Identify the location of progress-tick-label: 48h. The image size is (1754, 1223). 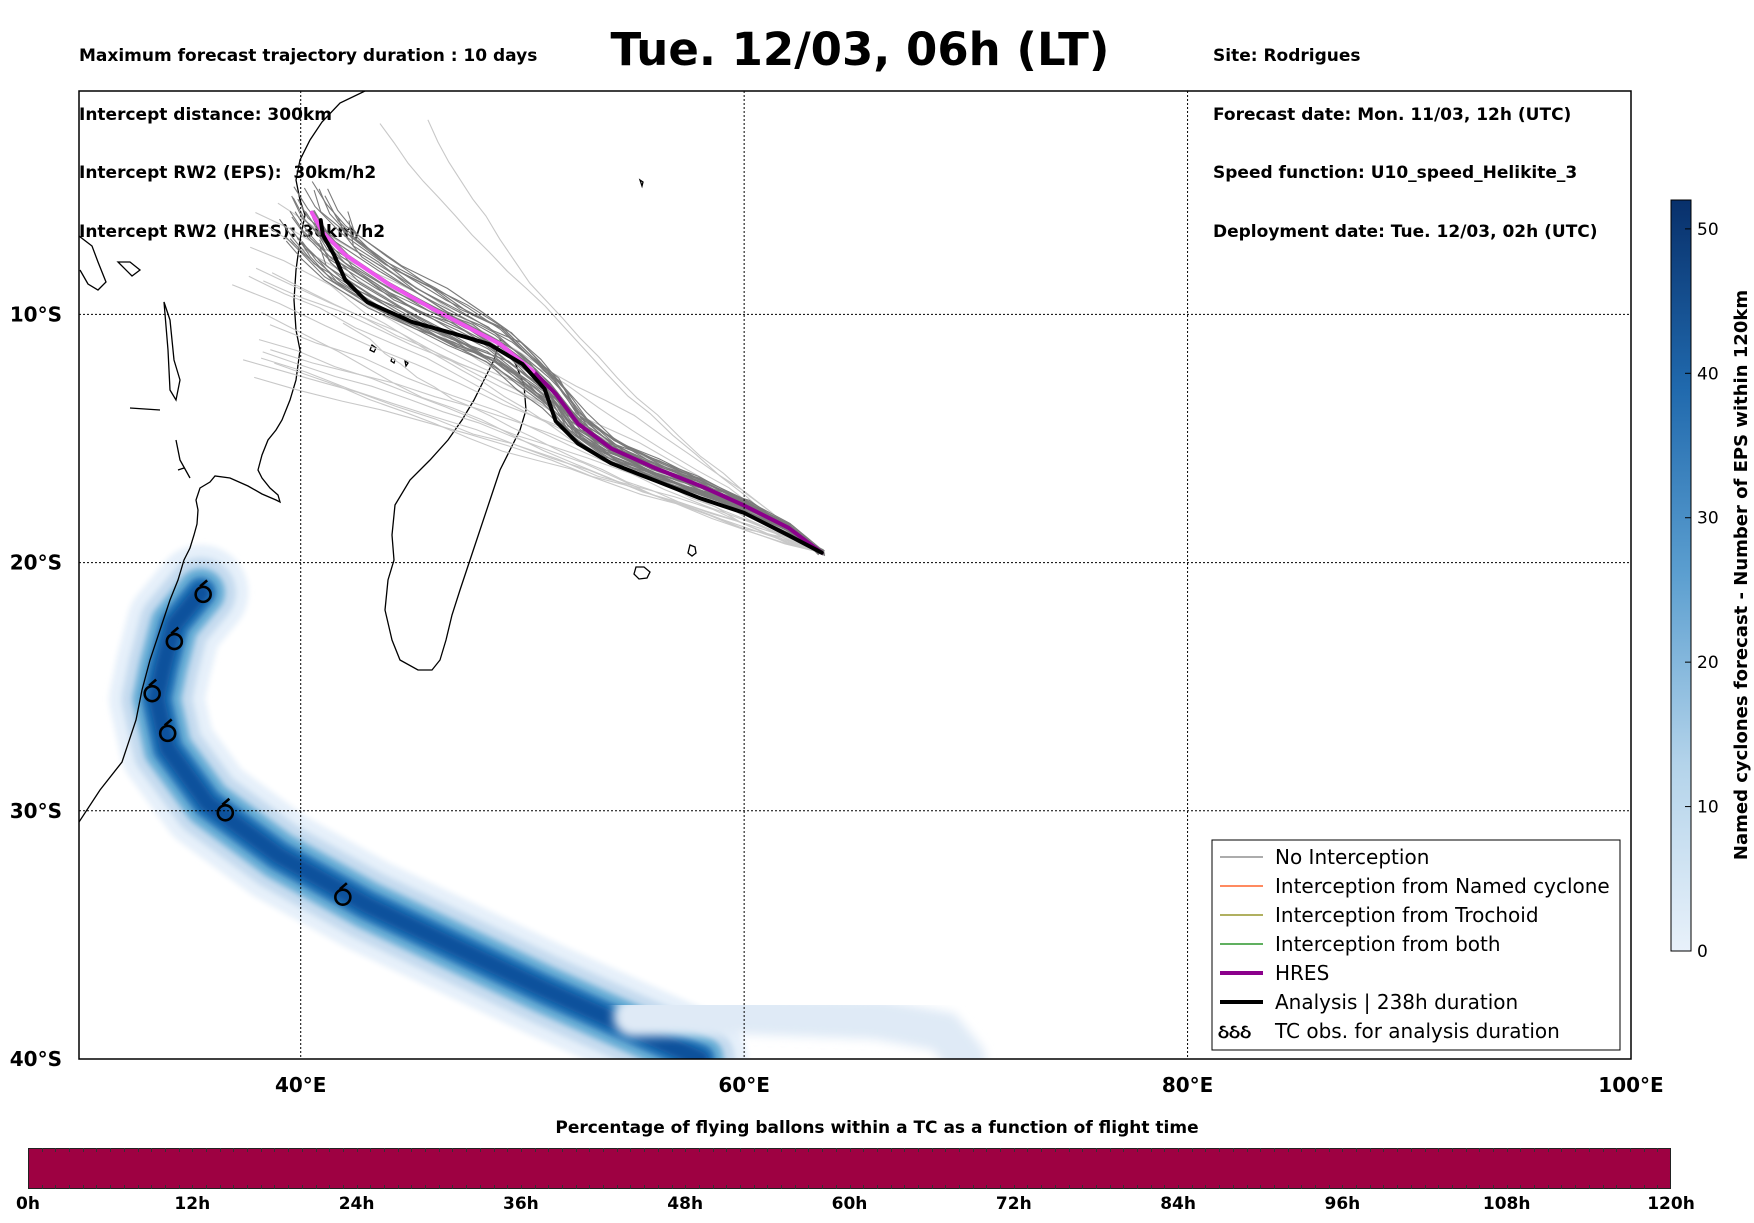
(685, 1204).